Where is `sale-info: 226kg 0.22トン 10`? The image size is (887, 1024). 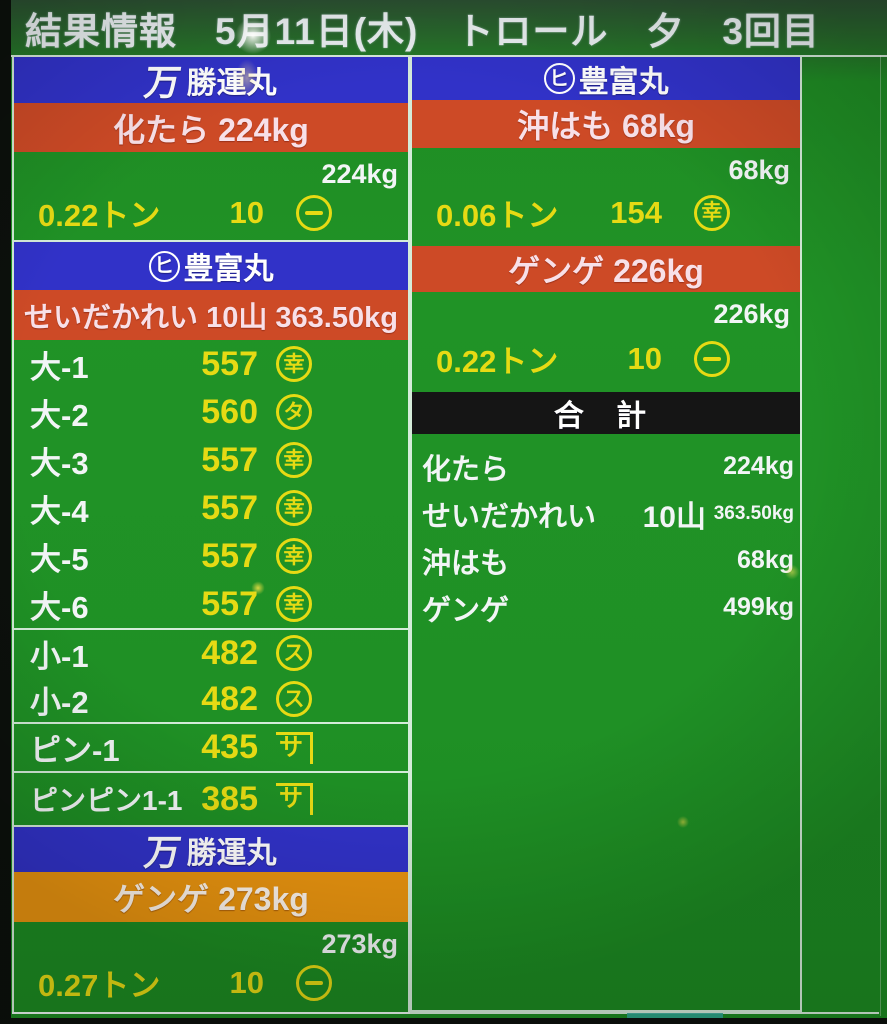 sale-info: 226kg 0.22トン 10 is located at coordinates (606, 342).